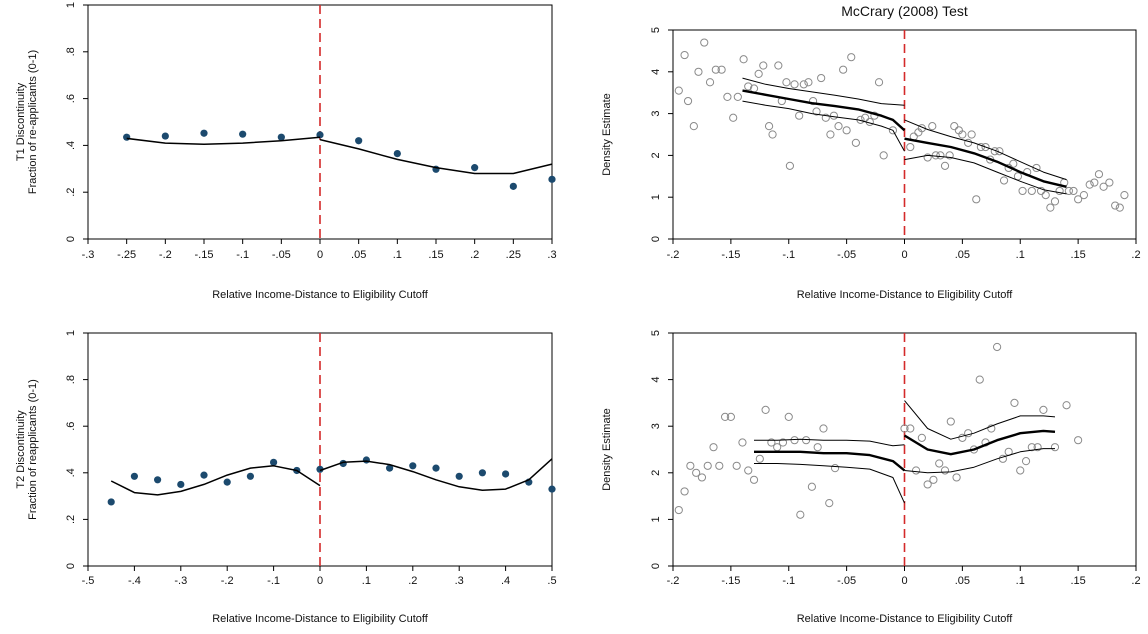 This screenshot has width=1148, height=634. Describe the element at coordinates (88, 581) in the screenshot. I see `x-tick-label: -.5` at that location.